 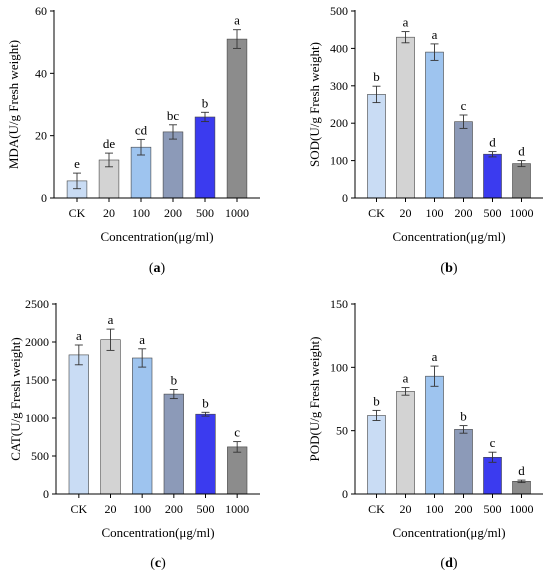 I want to click on panel-label-a: (a), so click(x=157, y=268).